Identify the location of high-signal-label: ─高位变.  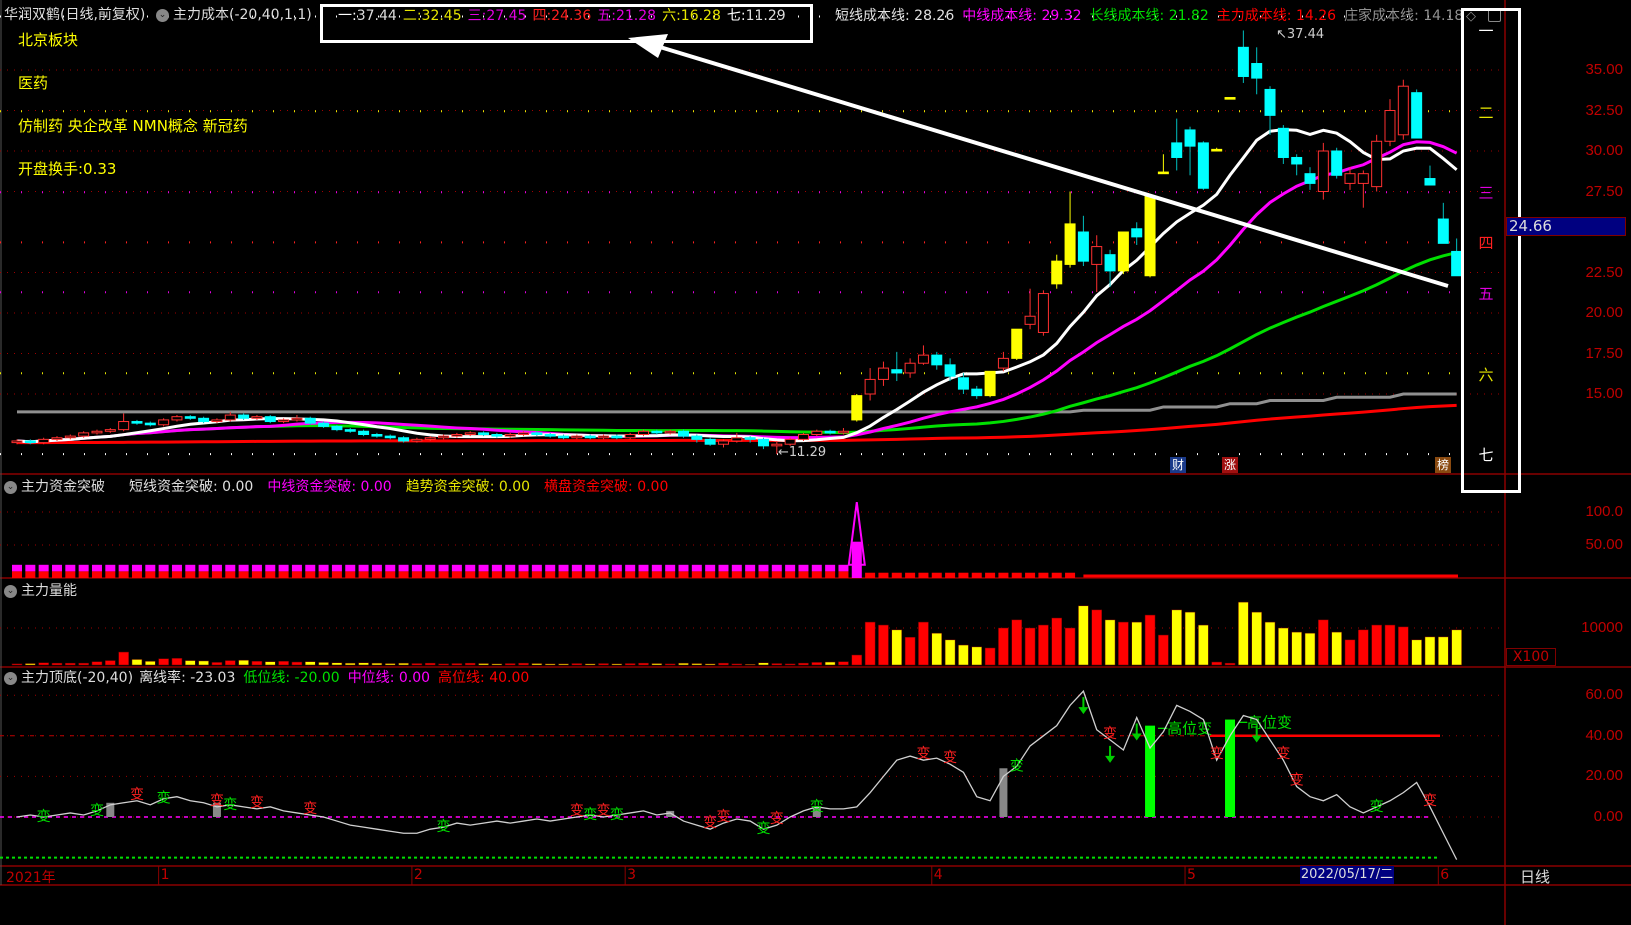
(1184, 729).